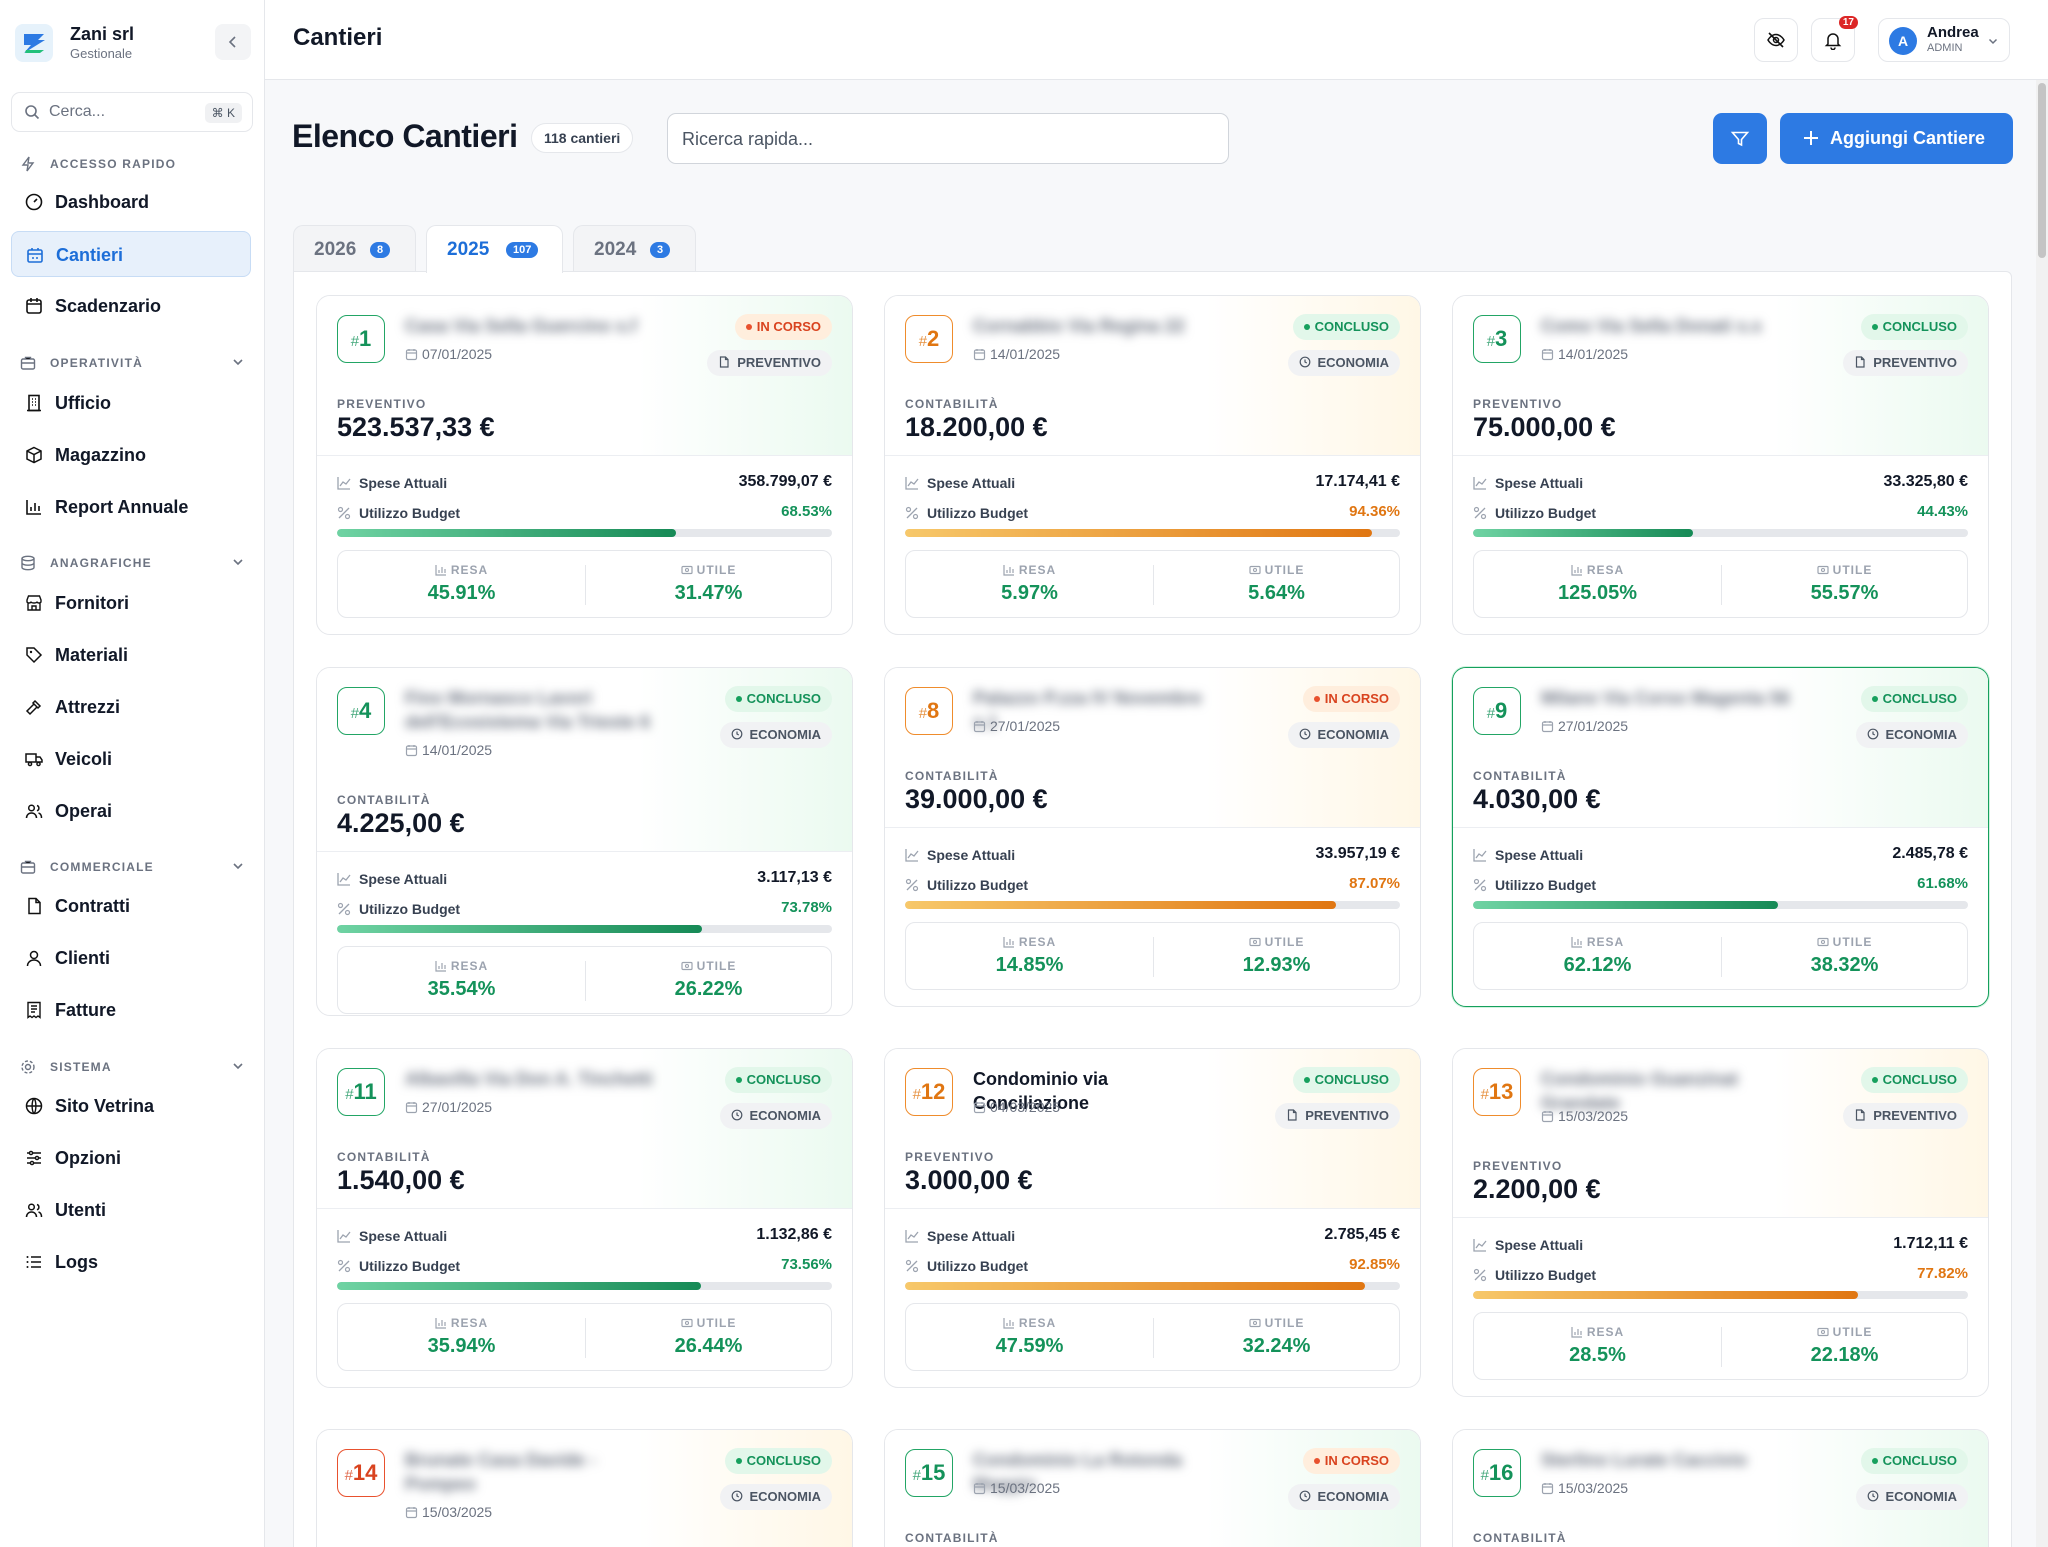  I want to click on eye-off-icon, so click(1776, 40).